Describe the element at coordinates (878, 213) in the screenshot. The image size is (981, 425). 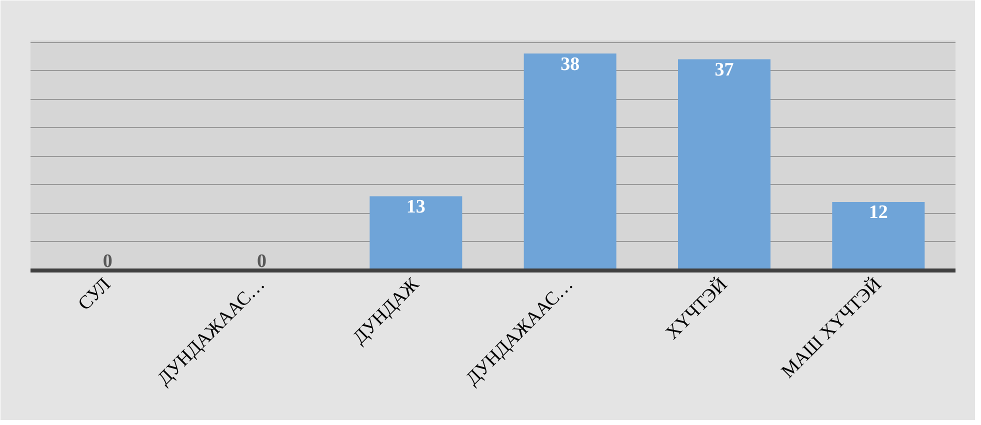
I see `data-label: 12` at that location.